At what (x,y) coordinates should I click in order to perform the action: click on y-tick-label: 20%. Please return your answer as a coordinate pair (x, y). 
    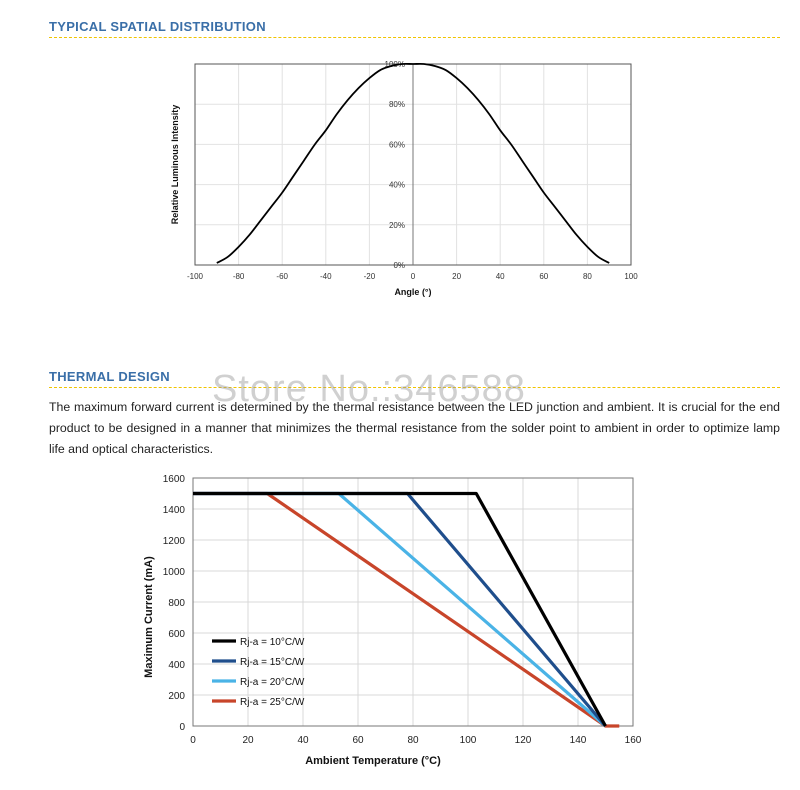
    Looking at the image, I should click on (397, 225).